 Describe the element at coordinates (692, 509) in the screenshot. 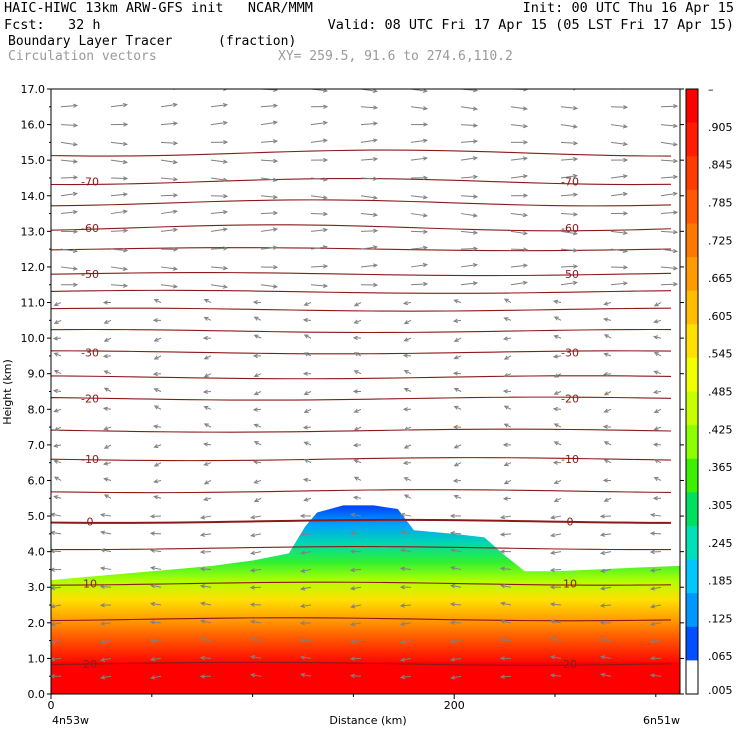

I see `colorbar-swatch` at that location.